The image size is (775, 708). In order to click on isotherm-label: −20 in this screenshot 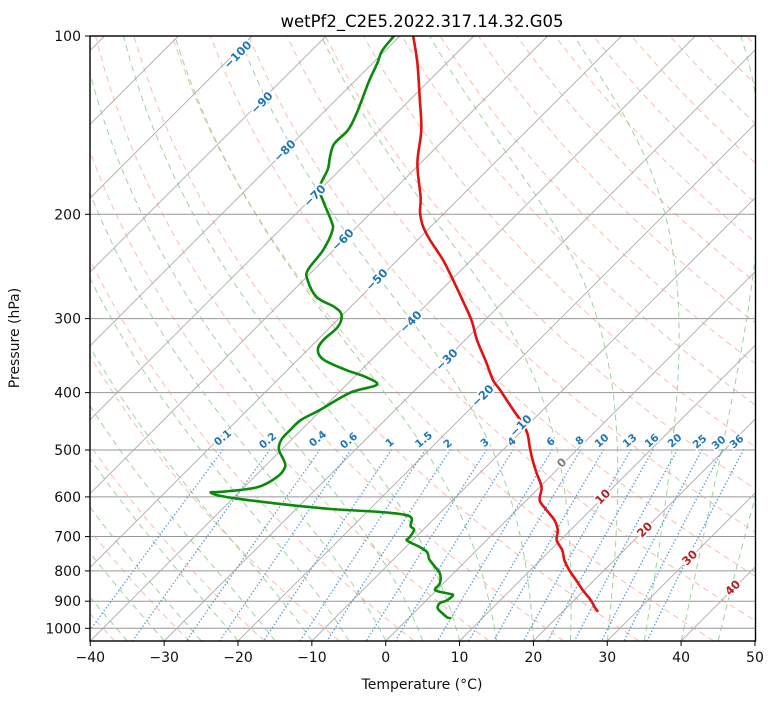, I will do `click(483, 396)`.